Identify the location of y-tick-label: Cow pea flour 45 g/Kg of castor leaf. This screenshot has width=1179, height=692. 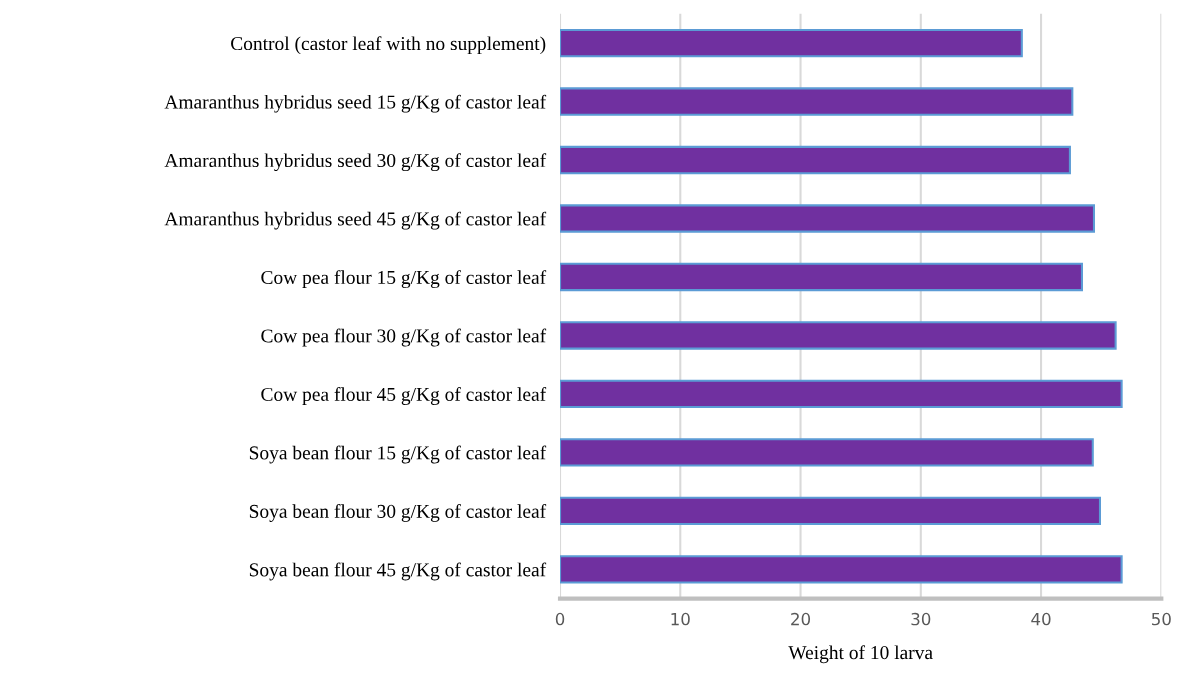
(404, 396).